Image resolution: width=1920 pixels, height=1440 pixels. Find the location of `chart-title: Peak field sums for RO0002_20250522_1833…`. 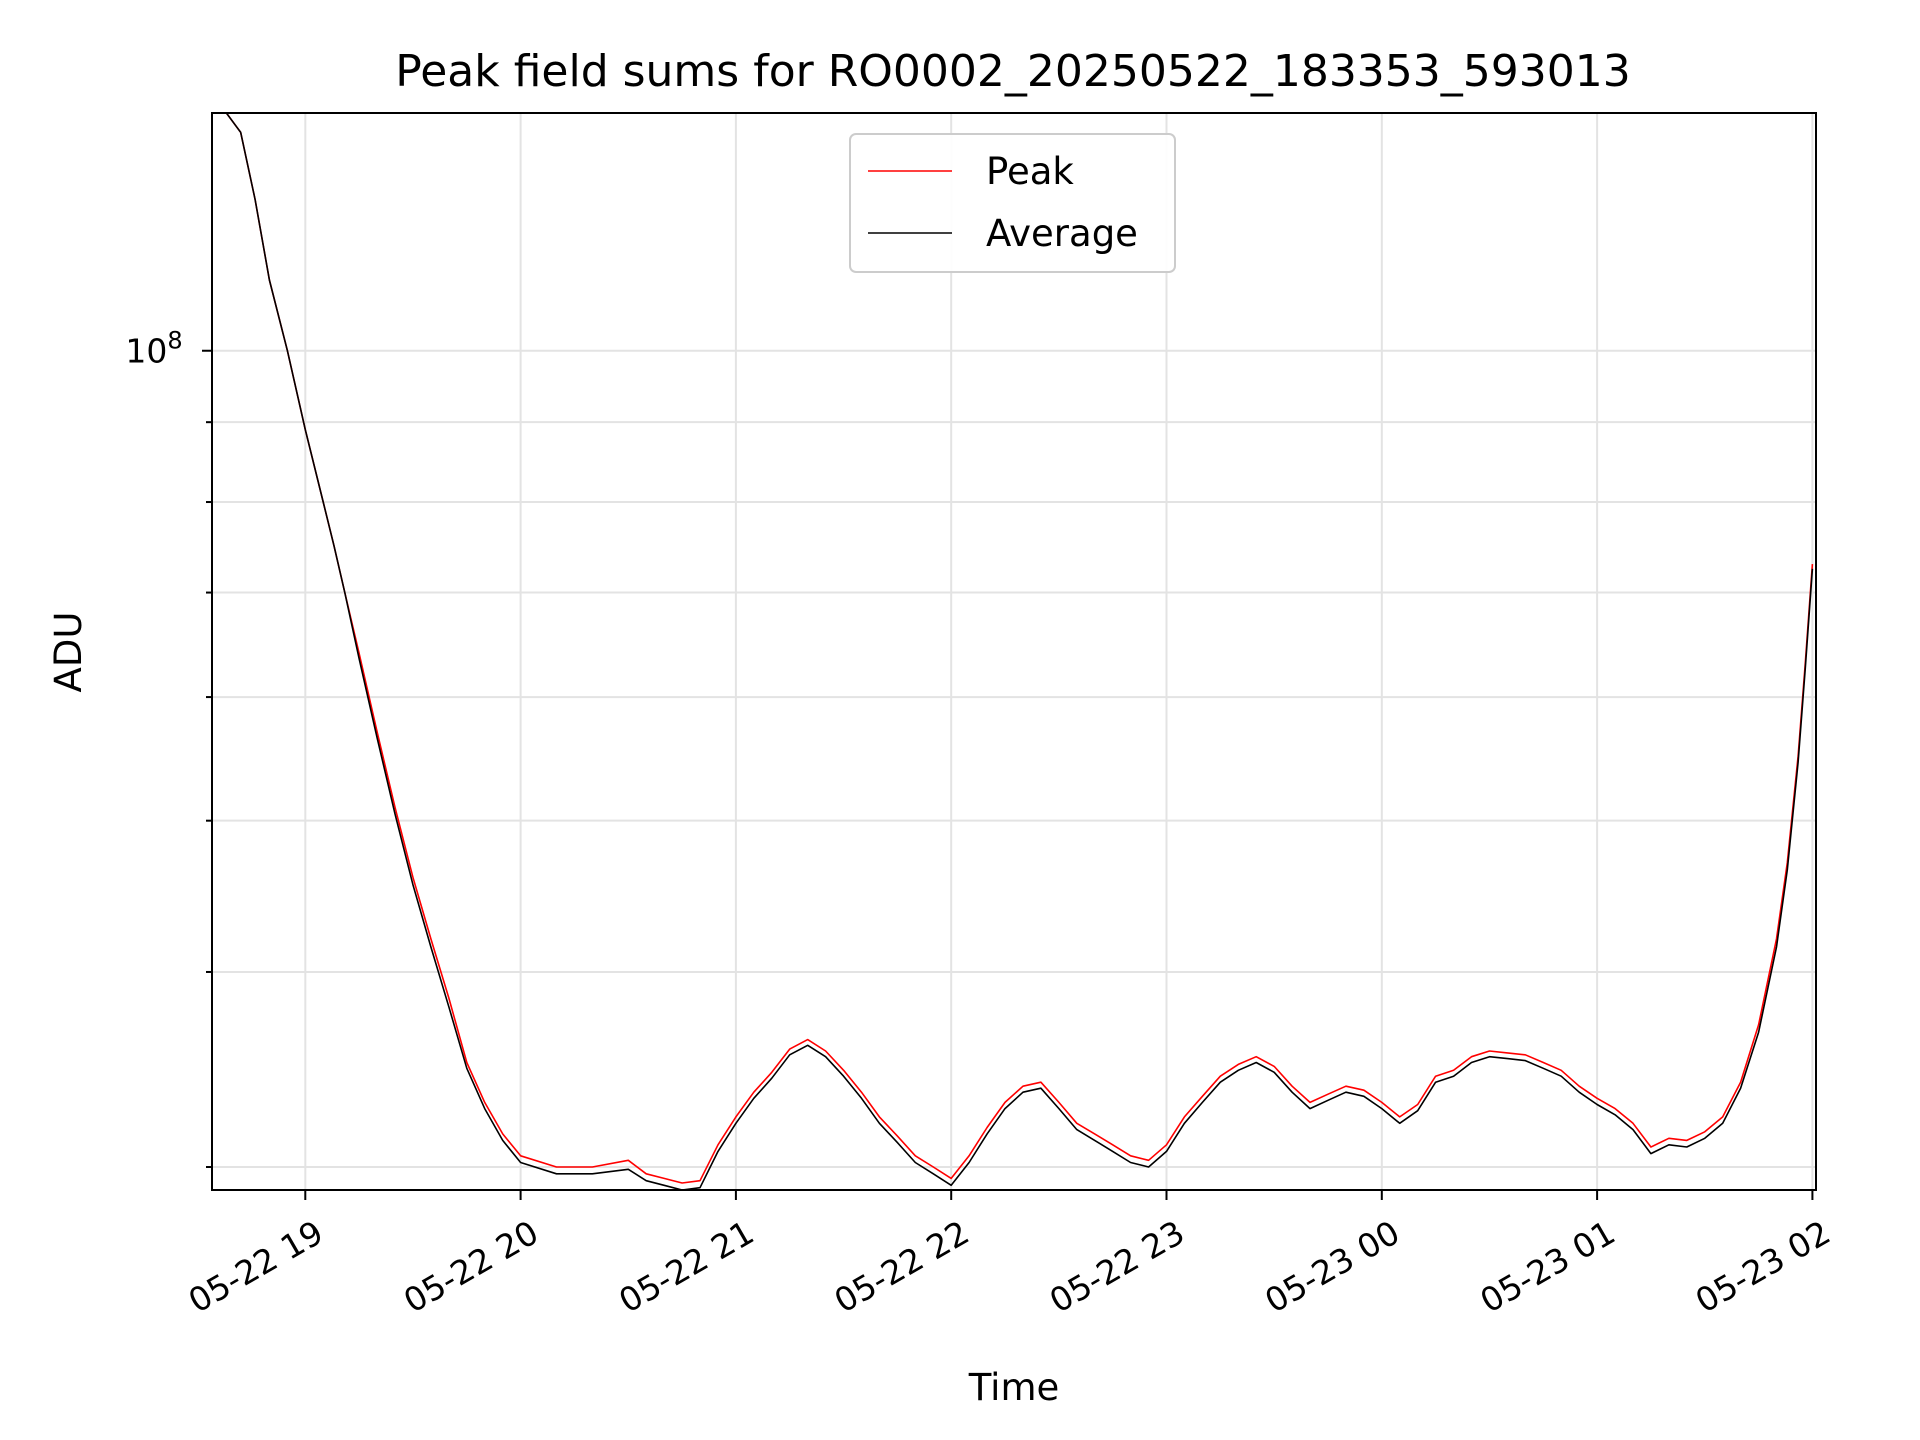

chart-title: Peak field sums for RO0002_20250522_1833… is located at coordinates (1013, 71).